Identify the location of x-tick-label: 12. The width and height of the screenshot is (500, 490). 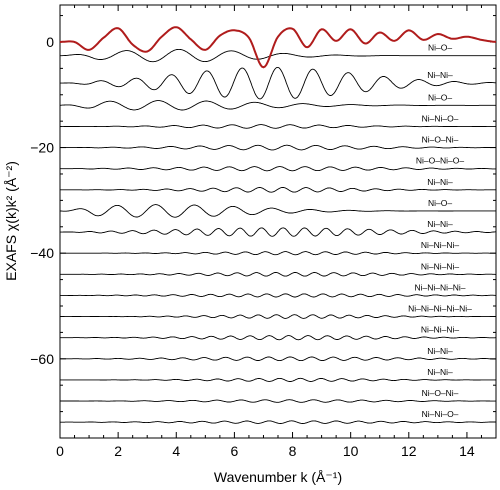
(409, 451).